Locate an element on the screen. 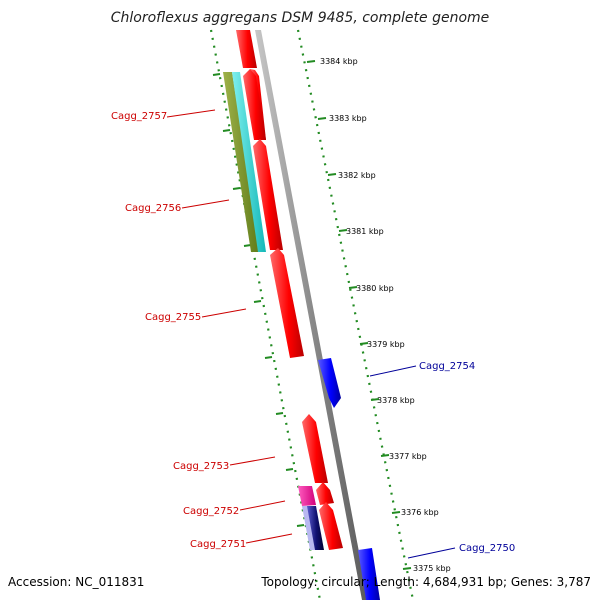 The width and height of the screenshot is (600, 600). accession-text: Accession: NC_011831 is located at coordinates (76, 582).